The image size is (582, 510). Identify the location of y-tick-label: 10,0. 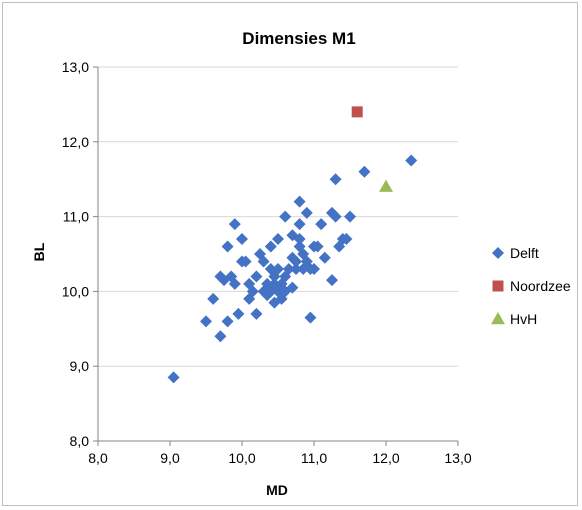
(75, 291).